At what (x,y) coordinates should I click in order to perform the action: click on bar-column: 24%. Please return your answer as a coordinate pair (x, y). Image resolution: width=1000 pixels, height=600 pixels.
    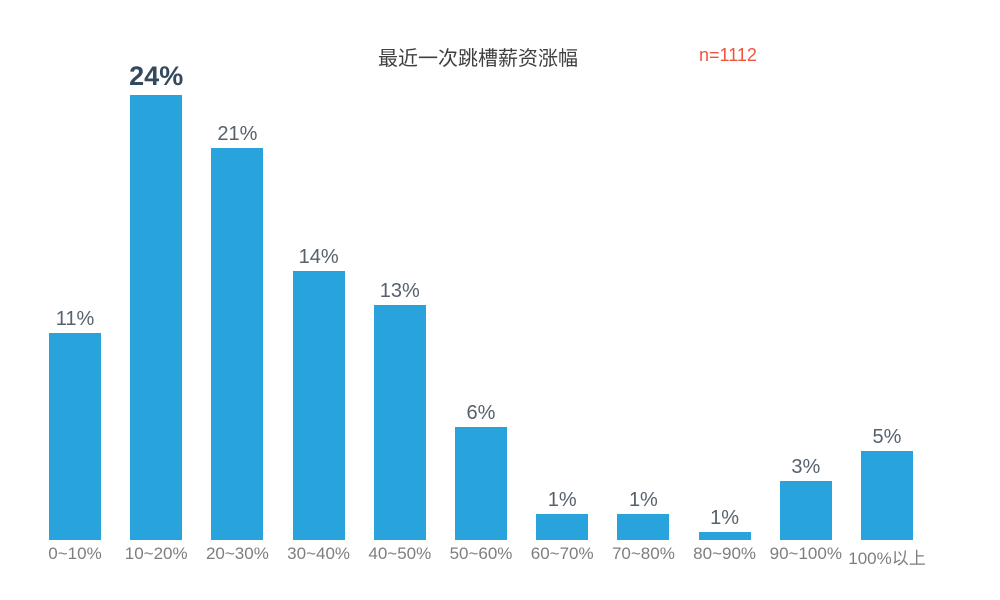
    Looking at the image, I should click on (156, 301).